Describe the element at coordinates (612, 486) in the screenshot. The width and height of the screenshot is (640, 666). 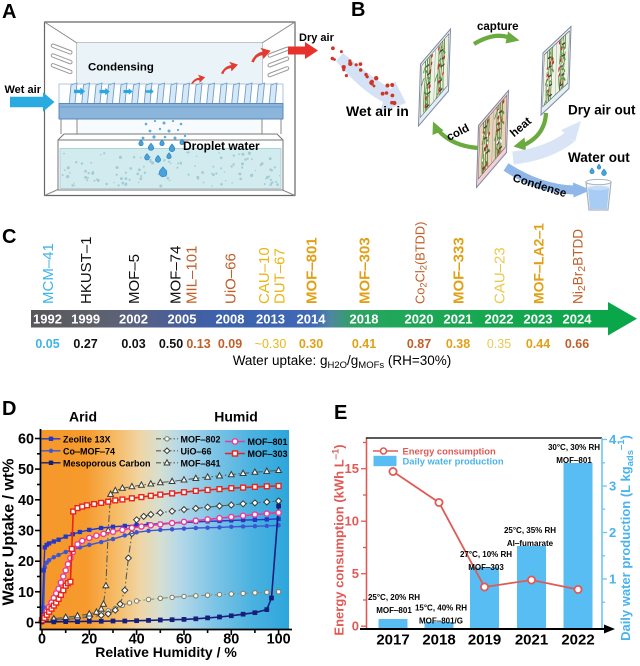
I see `svg-text: 3` at that location.